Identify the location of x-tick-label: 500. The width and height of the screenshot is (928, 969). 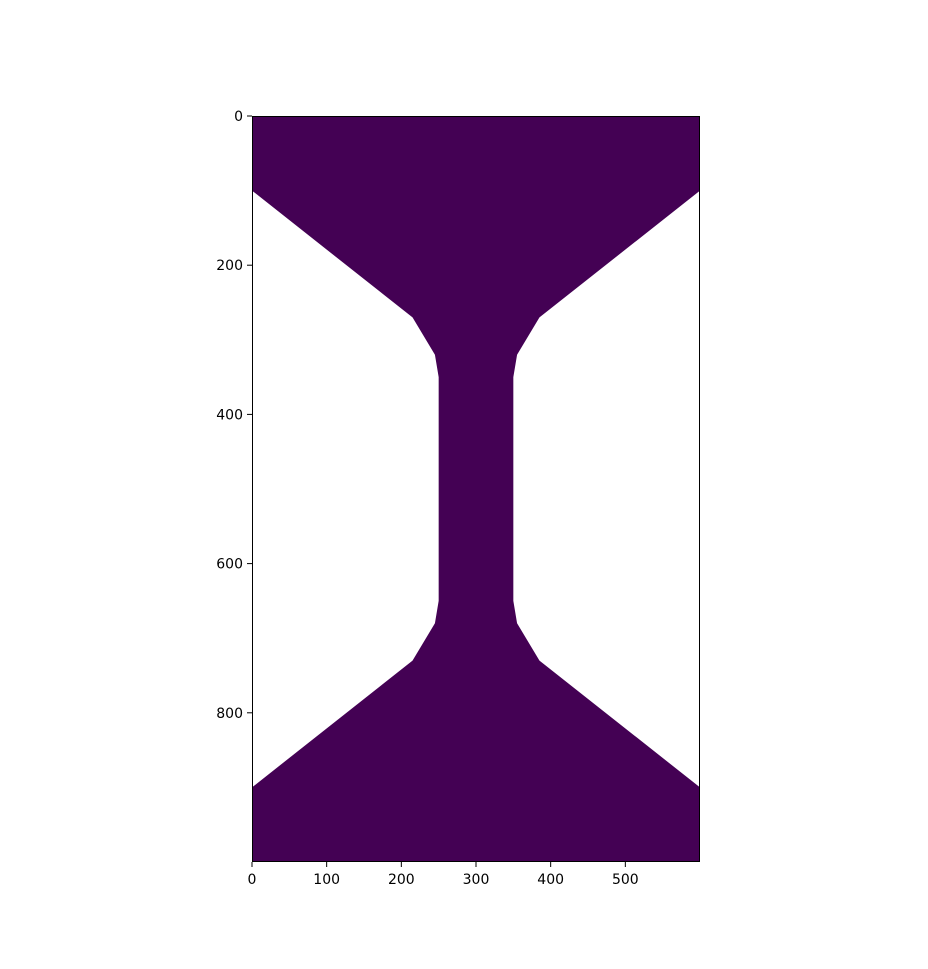
(625, 880).